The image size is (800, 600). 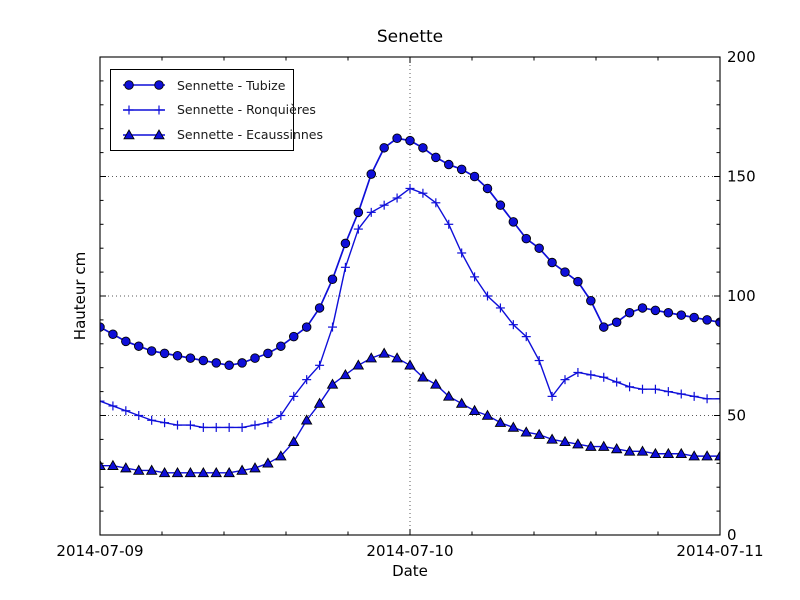 What do you see at coordinates (719, 551) in the screenshot?
I see `x-tick-label: 2014-07-11` at bounding box center [719, 551].